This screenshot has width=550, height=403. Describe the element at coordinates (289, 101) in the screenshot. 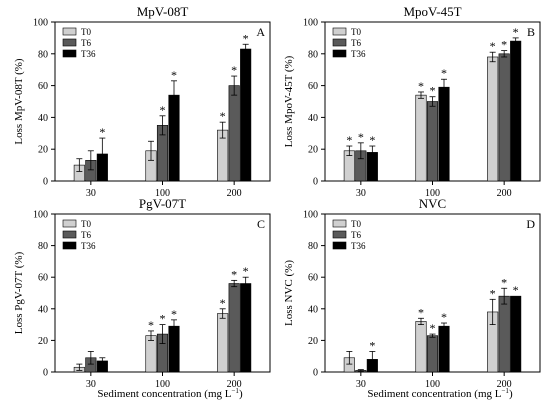

I see `y-axis-label: Loss MpoV-45T (%)` at that location.